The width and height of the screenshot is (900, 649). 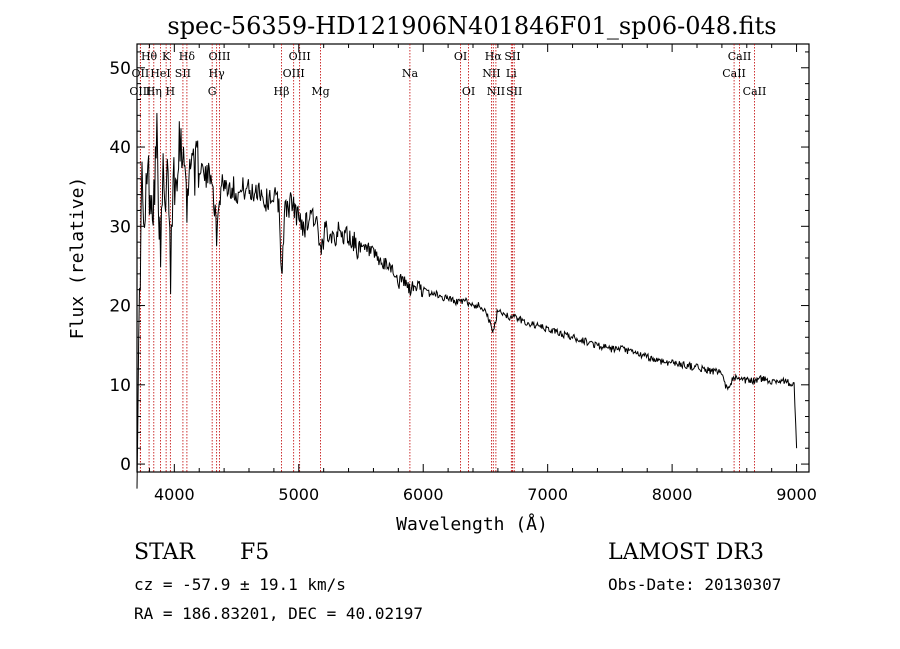 I want to click on object-subclass: F5, so click(x=255, y=552).